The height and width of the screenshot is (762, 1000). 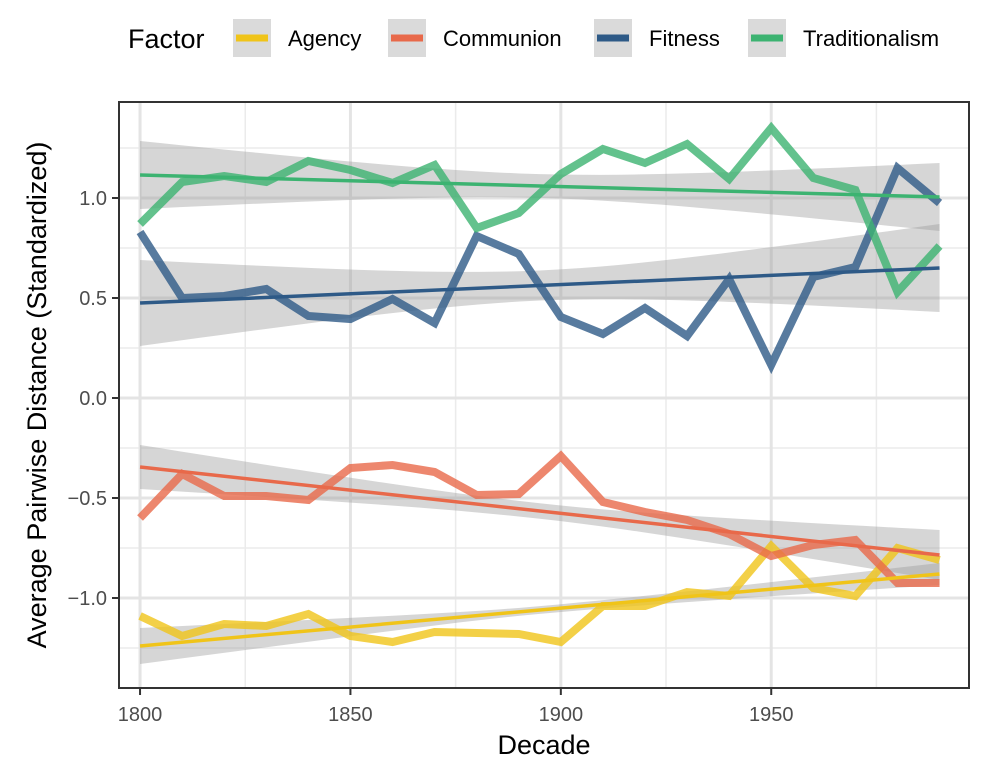 I want to click on legend-item-communion: Communion, so click(x=475, y=38).